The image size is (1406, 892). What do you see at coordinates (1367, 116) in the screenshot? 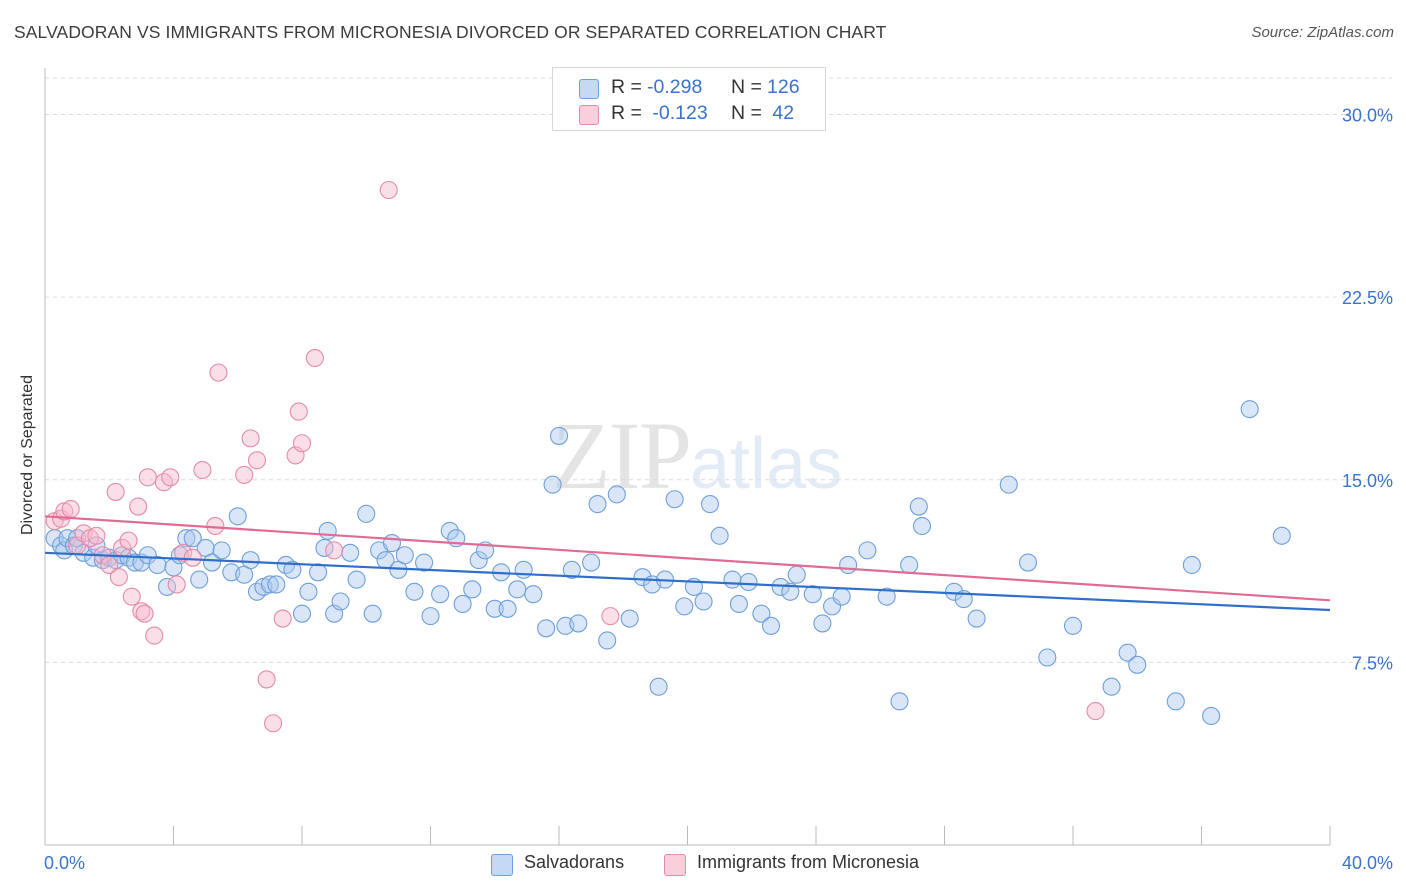
I see `y-tick-label: 30.0%` at bounding box center [1367, 116].